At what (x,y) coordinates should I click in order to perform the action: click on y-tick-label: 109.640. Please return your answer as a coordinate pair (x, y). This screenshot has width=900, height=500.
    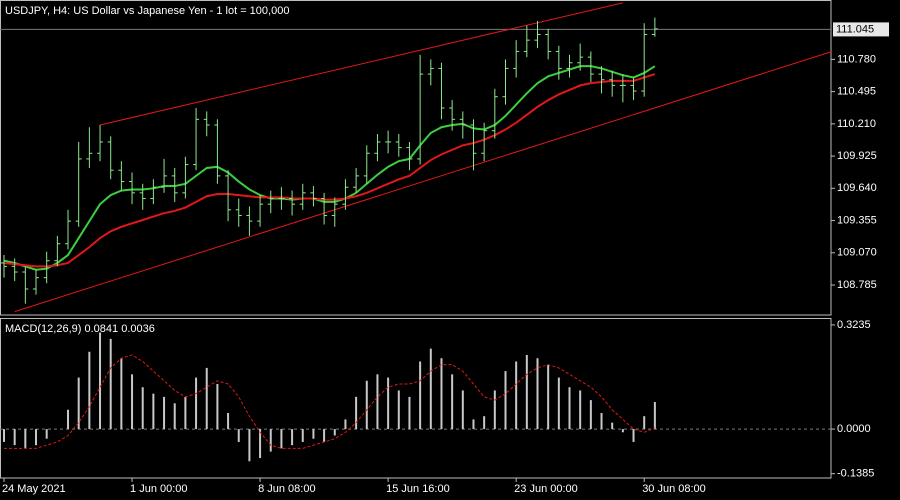
    Looking at the image, I should click on (857, 188).